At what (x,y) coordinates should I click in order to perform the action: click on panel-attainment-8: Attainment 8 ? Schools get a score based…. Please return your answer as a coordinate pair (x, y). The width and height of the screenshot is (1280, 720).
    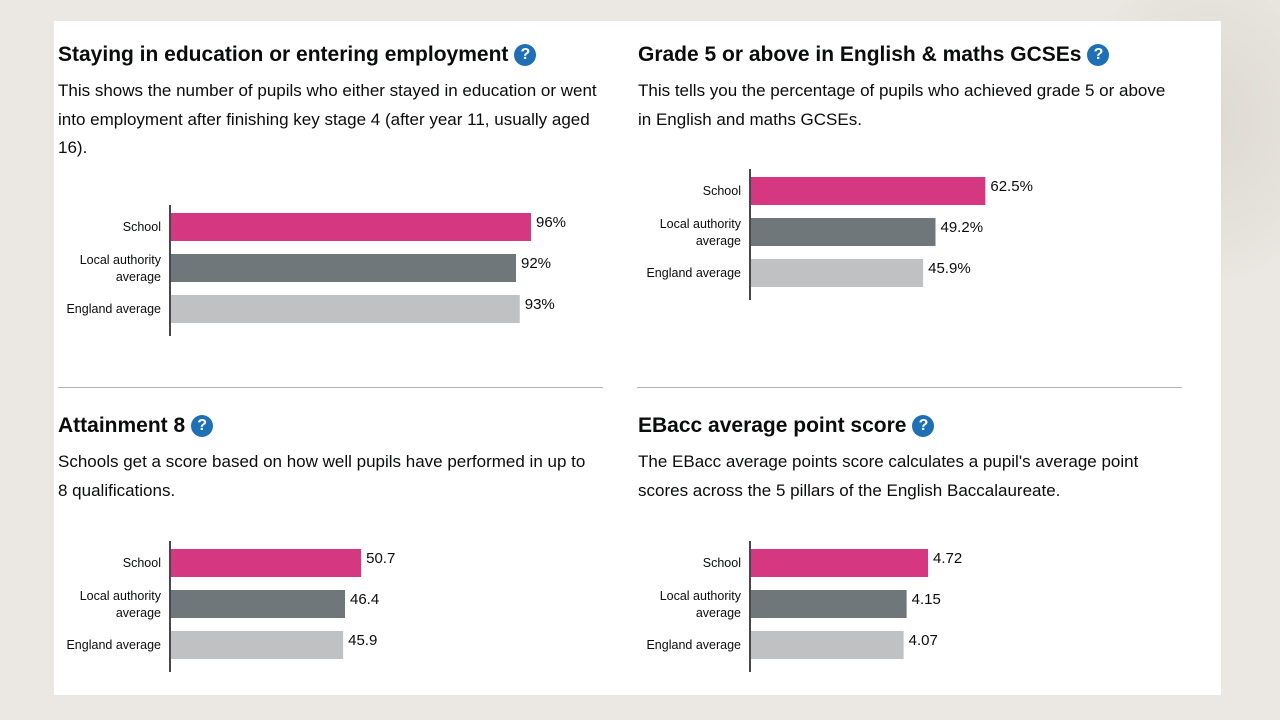
    Looking at the image, I should click on (330, 459).